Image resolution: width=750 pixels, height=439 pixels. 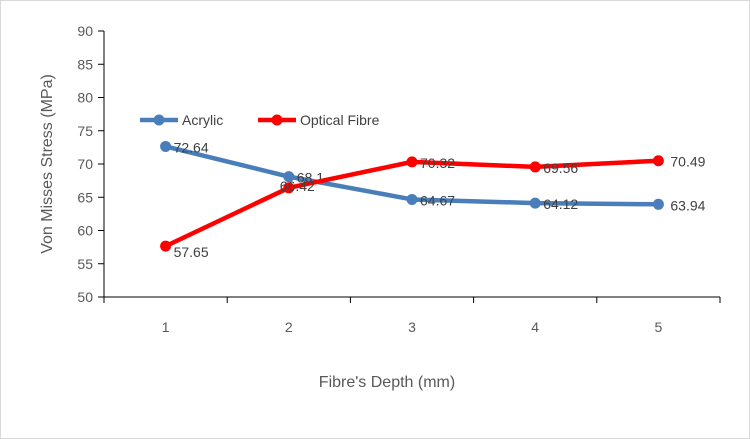 What do you see at coordinates (659, 327) in the screenshot?
I see `x-tick-label: 5` at bounding box center [659, 327].